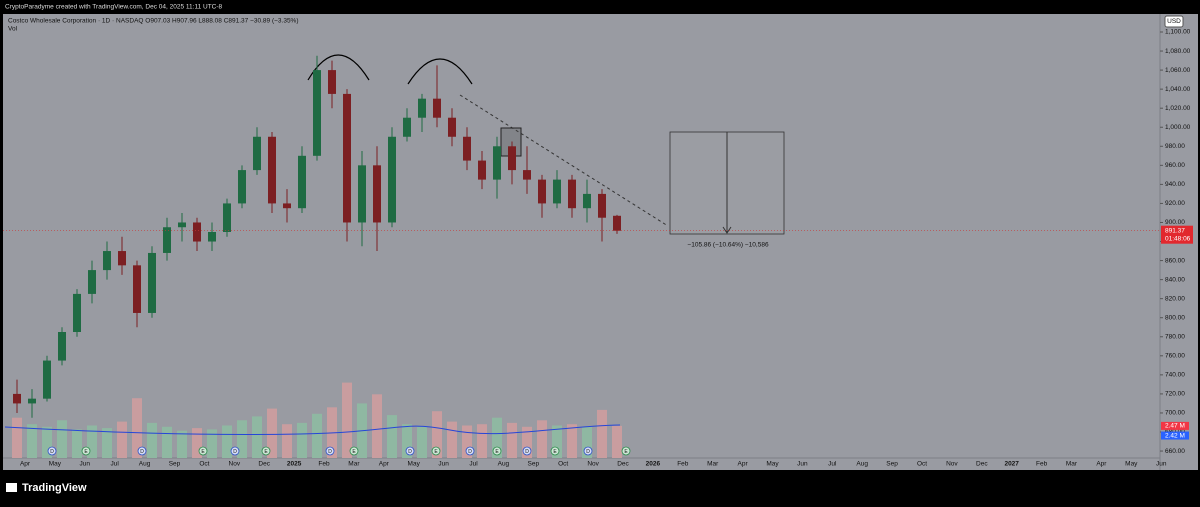 The width and height of the screenshot is (1200, 507). Describe the element at coordinates (1175, 298) in the screenshot. I see `y-tick-label: 820.00` at that location.